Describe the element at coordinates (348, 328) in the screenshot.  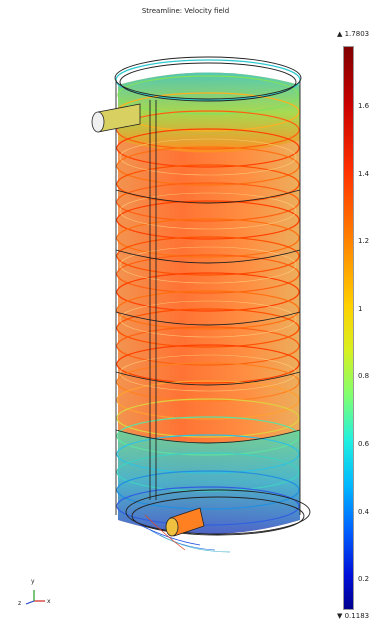
I see `colorbar` at that location.